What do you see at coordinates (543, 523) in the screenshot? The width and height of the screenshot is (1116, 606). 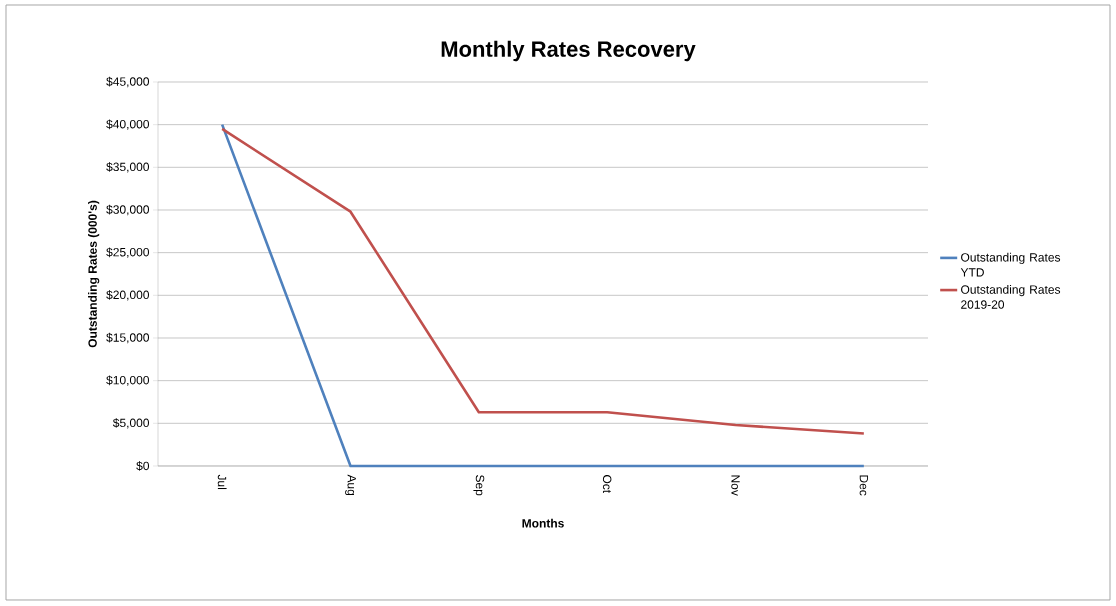 I see `x-axis-title: Months` at bounding box center [543, 523].